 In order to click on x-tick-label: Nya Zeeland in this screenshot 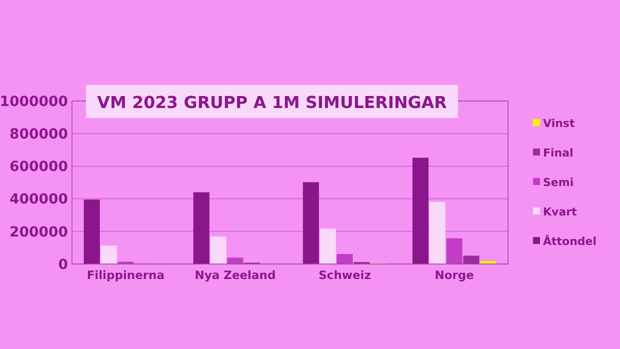, I will do `click(235, 275)`.